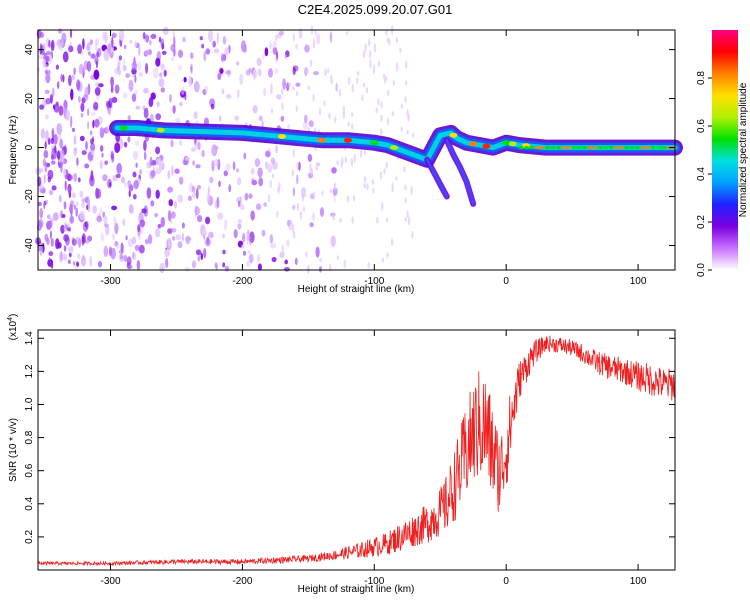  I want to click on snr-y-multiplier-base: (x10, so click(13, 330).